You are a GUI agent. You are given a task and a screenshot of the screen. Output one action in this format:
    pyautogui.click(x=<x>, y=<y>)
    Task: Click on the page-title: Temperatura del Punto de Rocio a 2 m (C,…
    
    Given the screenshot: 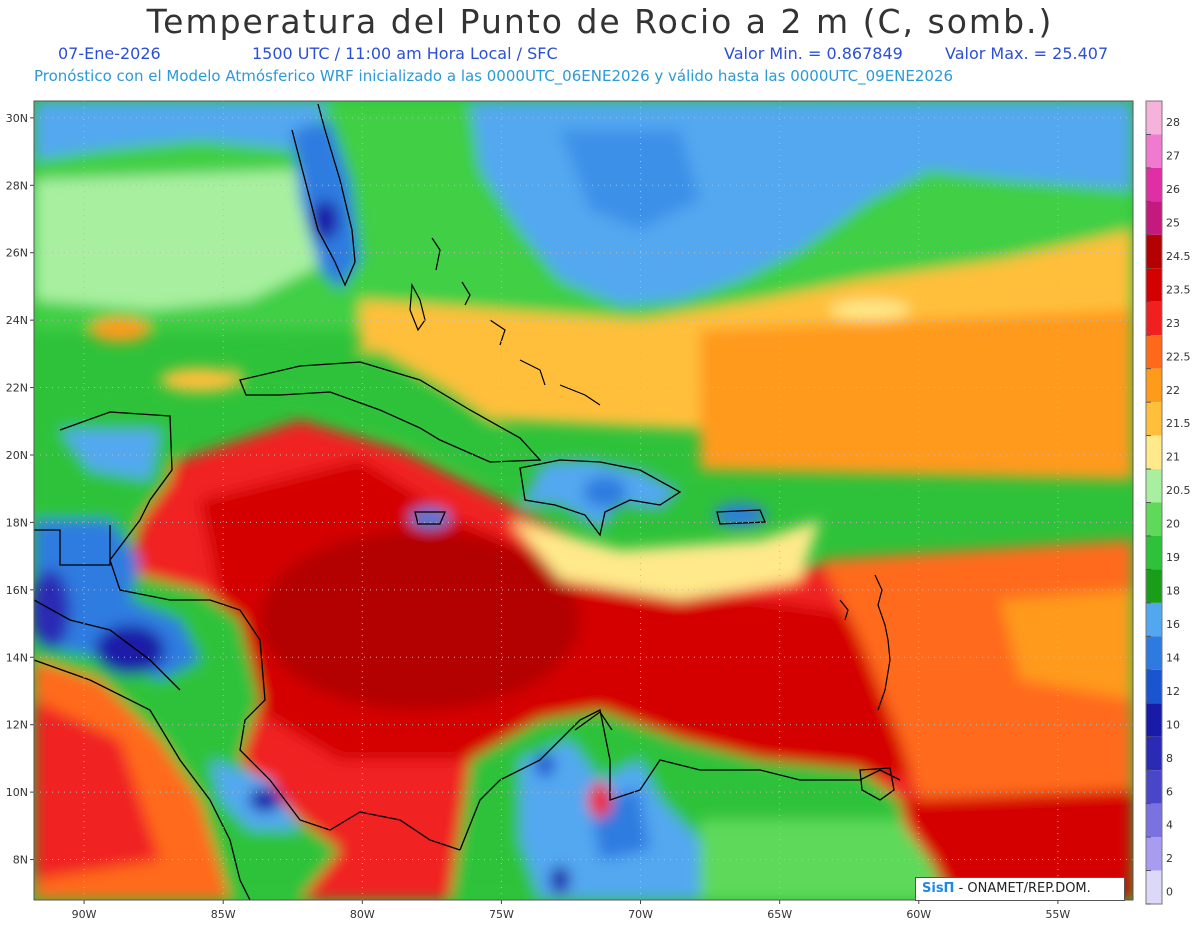 What is the action you would take?
    pyautogui.click(x=600, y=21)
    